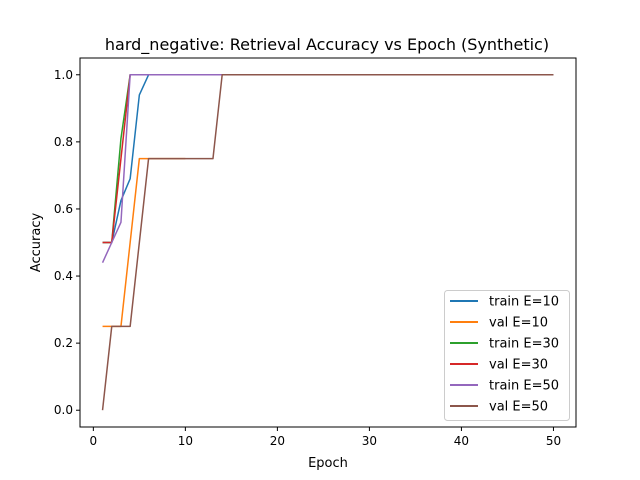 This screenshot has width=640, height=480. I want to click on legend-label: train E=50, so click(524, 386).